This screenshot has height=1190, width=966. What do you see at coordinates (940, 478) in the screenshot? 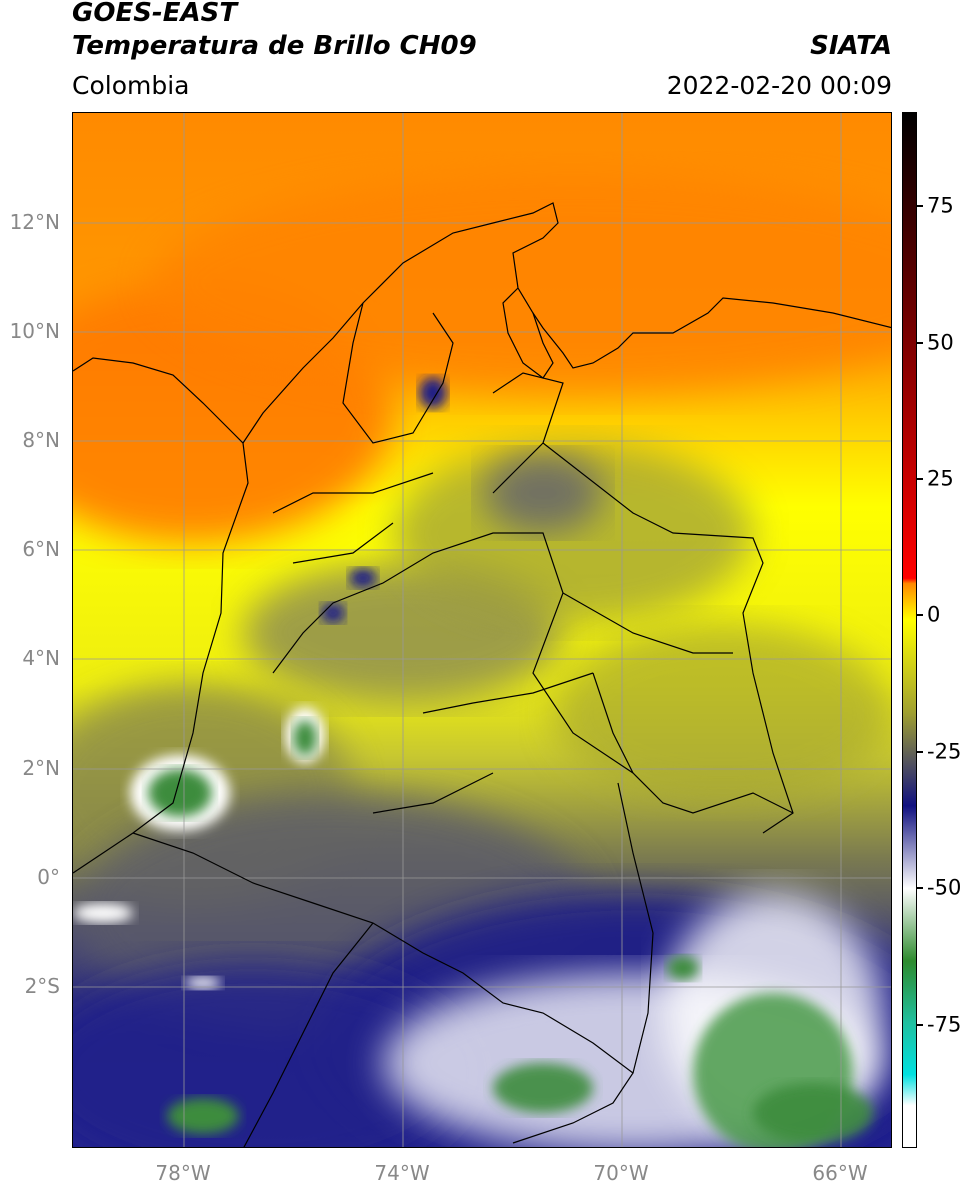
I see `colorbar-label-25: 25` at bounding box center [940, 478].